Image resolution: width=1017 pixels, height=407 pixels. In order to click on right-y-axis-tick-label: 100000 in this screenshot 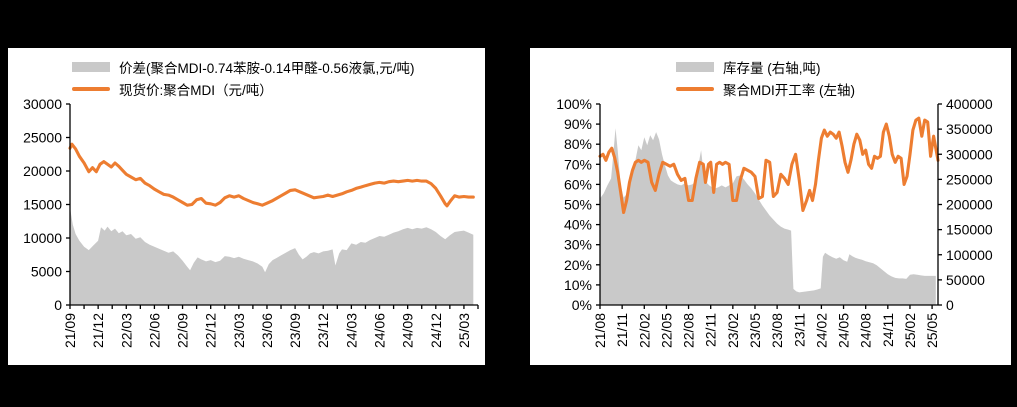, I will do `click(969, 255)`.